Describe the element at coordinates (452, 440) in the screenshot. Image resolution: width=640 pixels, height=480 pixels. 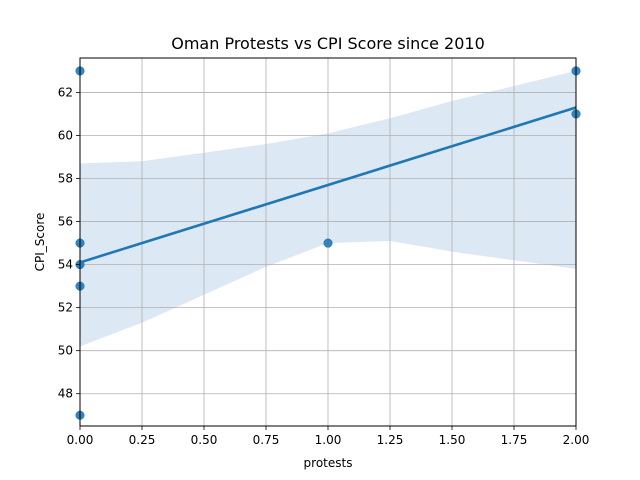
I see `x-tick-label: 1.50` at that location.